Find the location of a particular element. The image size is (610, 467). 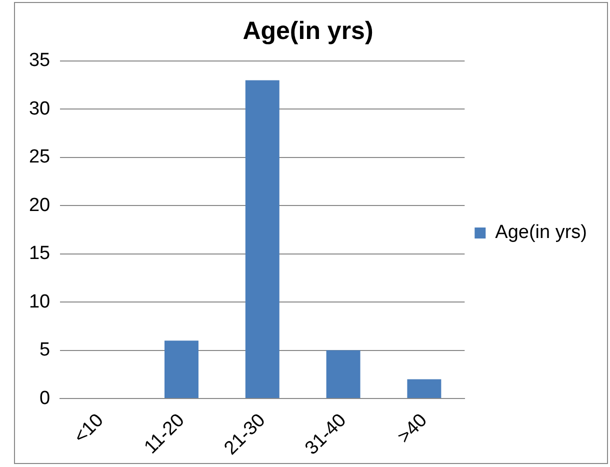

y-tick-label: 10 is located at coordinates (39, 301).